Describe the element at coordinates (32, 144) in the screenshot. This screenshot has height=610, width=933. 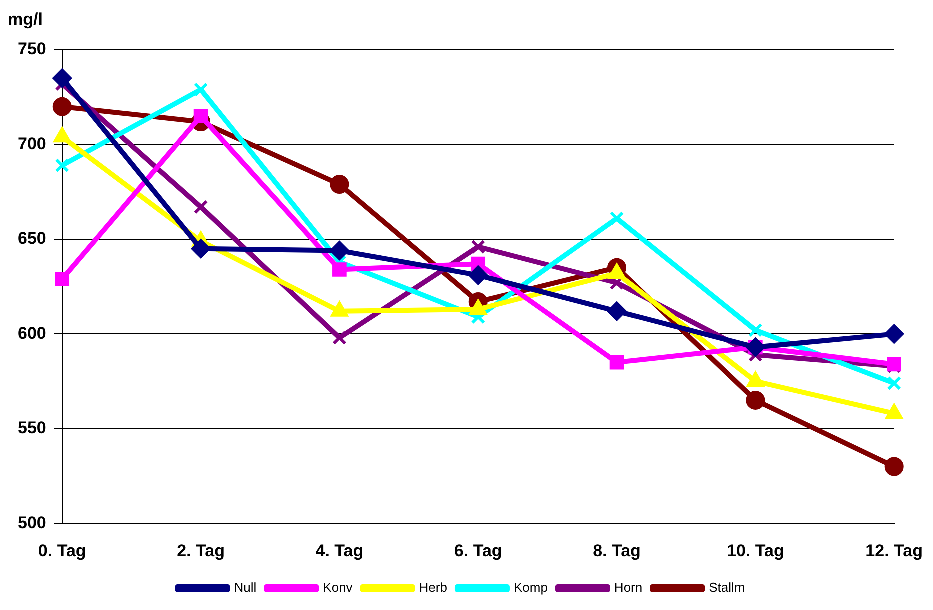
I see `y-tick-label: 700` at that location.